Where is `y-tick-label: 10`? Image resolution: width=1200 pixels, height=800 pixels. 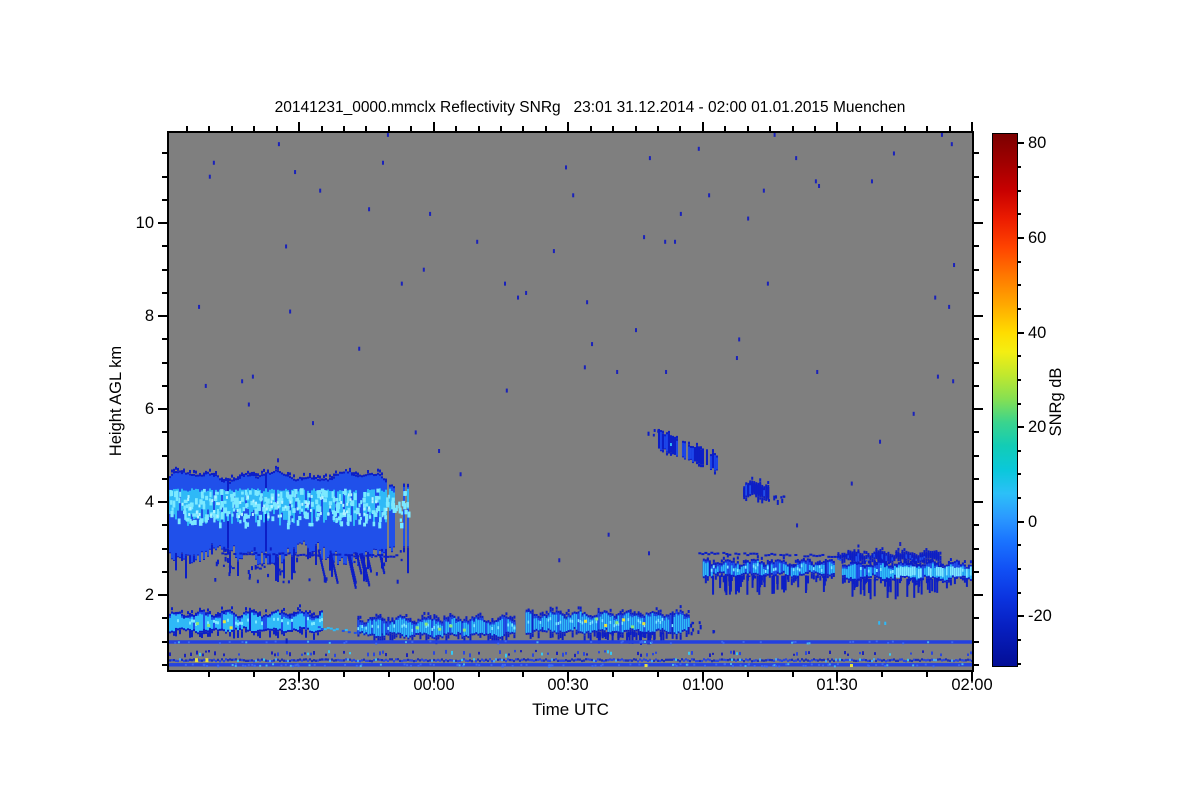 y-tick-label: 10 is located at coordinates (144, 223).